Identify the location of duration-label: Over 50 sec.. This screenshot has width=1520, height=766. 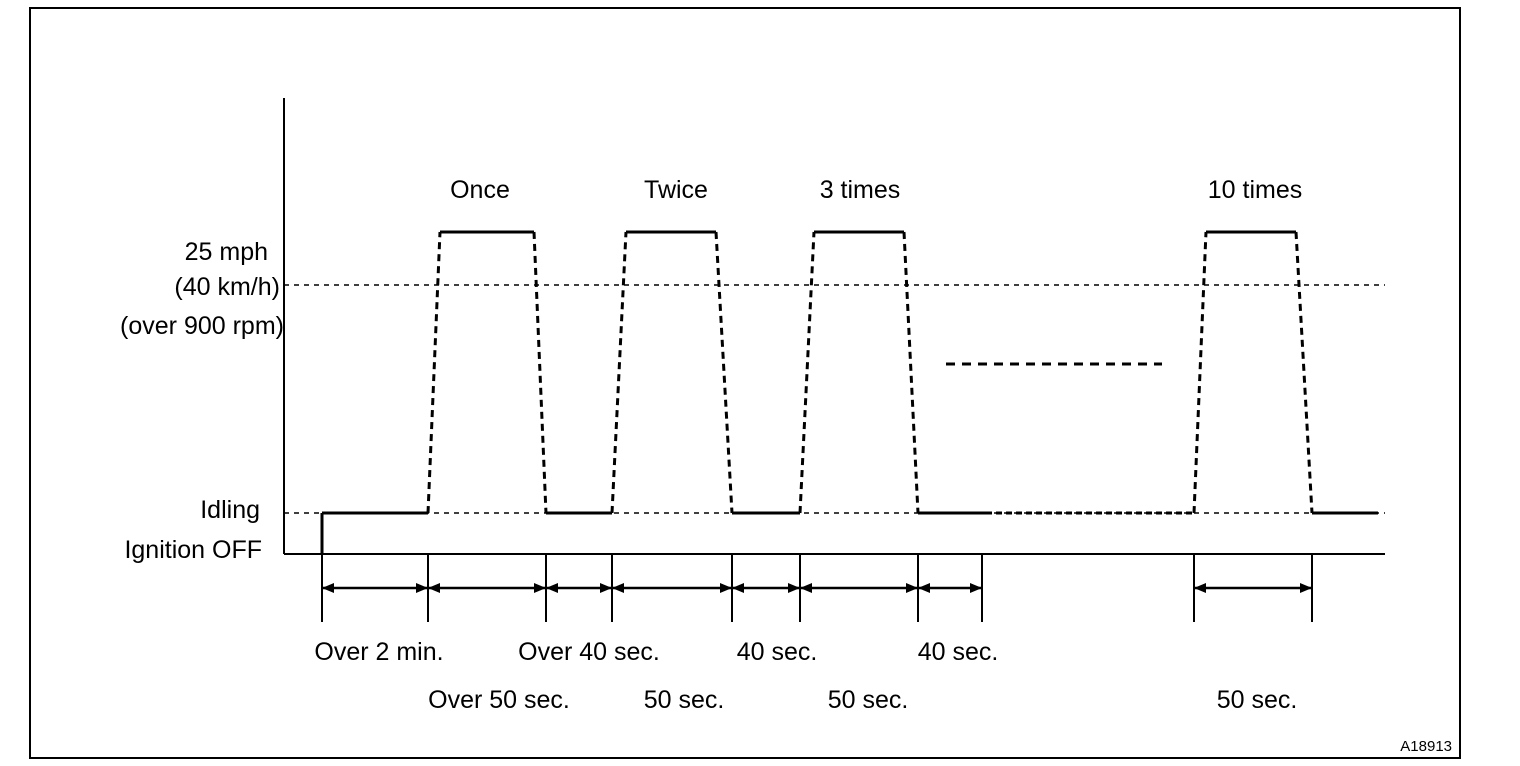
(499, 700).